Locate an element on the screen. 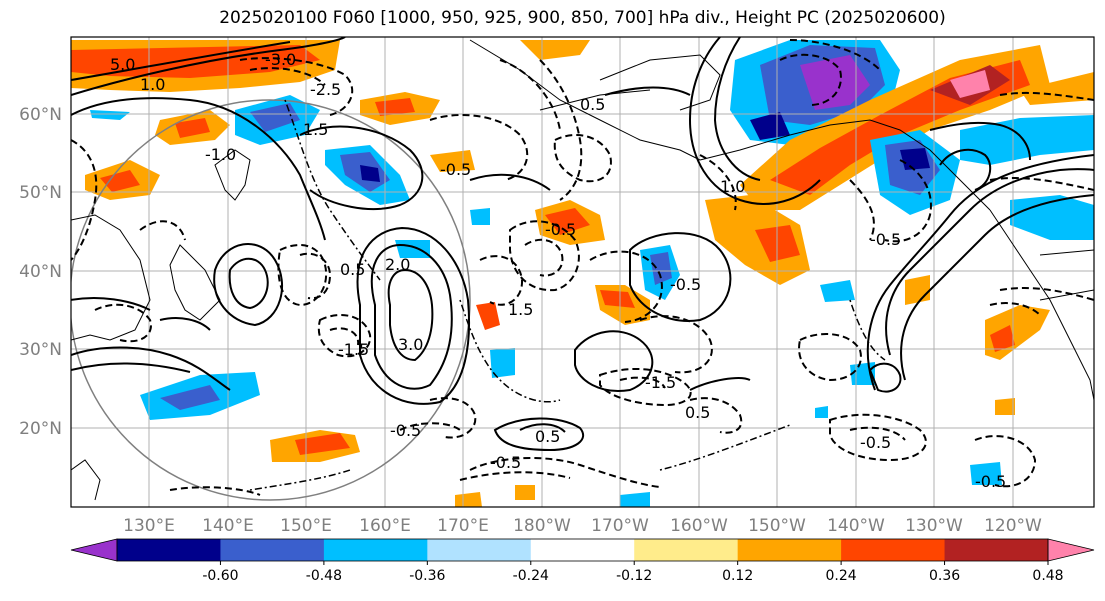 This screenshot has height=601, width=1105. colorbar-tick-label: -0.12 is located at coordinates (634, 576).